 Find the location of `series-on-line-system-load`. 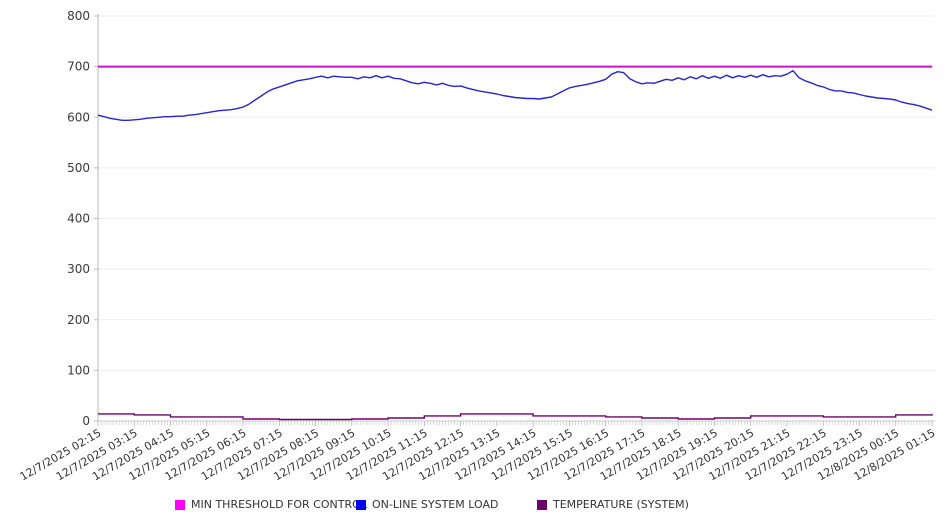

series-on-line-system-load is located at coordinates (515, 95).